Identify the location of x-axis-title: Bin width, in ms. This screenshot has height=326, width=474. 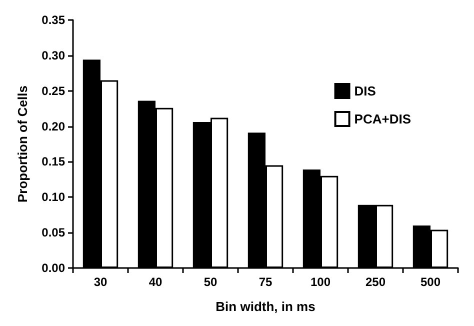
(266, 306).